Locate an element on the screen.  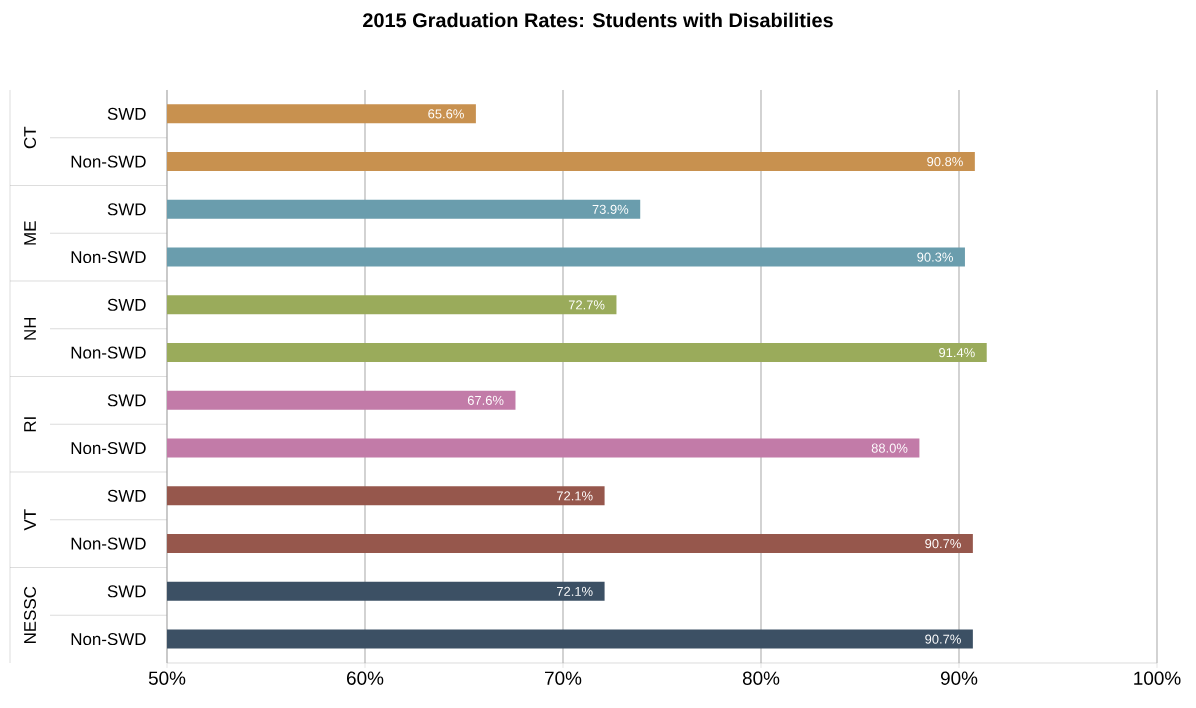
text: CT is located at coordinates (30, 137).